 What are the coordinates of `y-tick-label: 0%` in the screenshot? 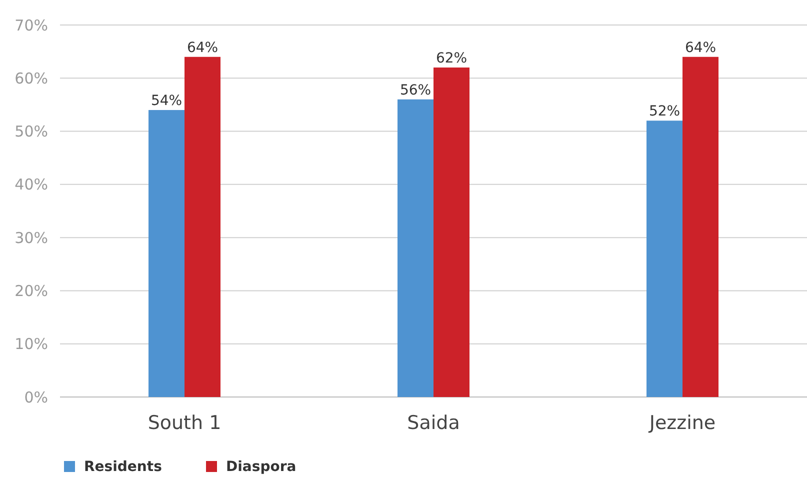 It's located at (36, 397).